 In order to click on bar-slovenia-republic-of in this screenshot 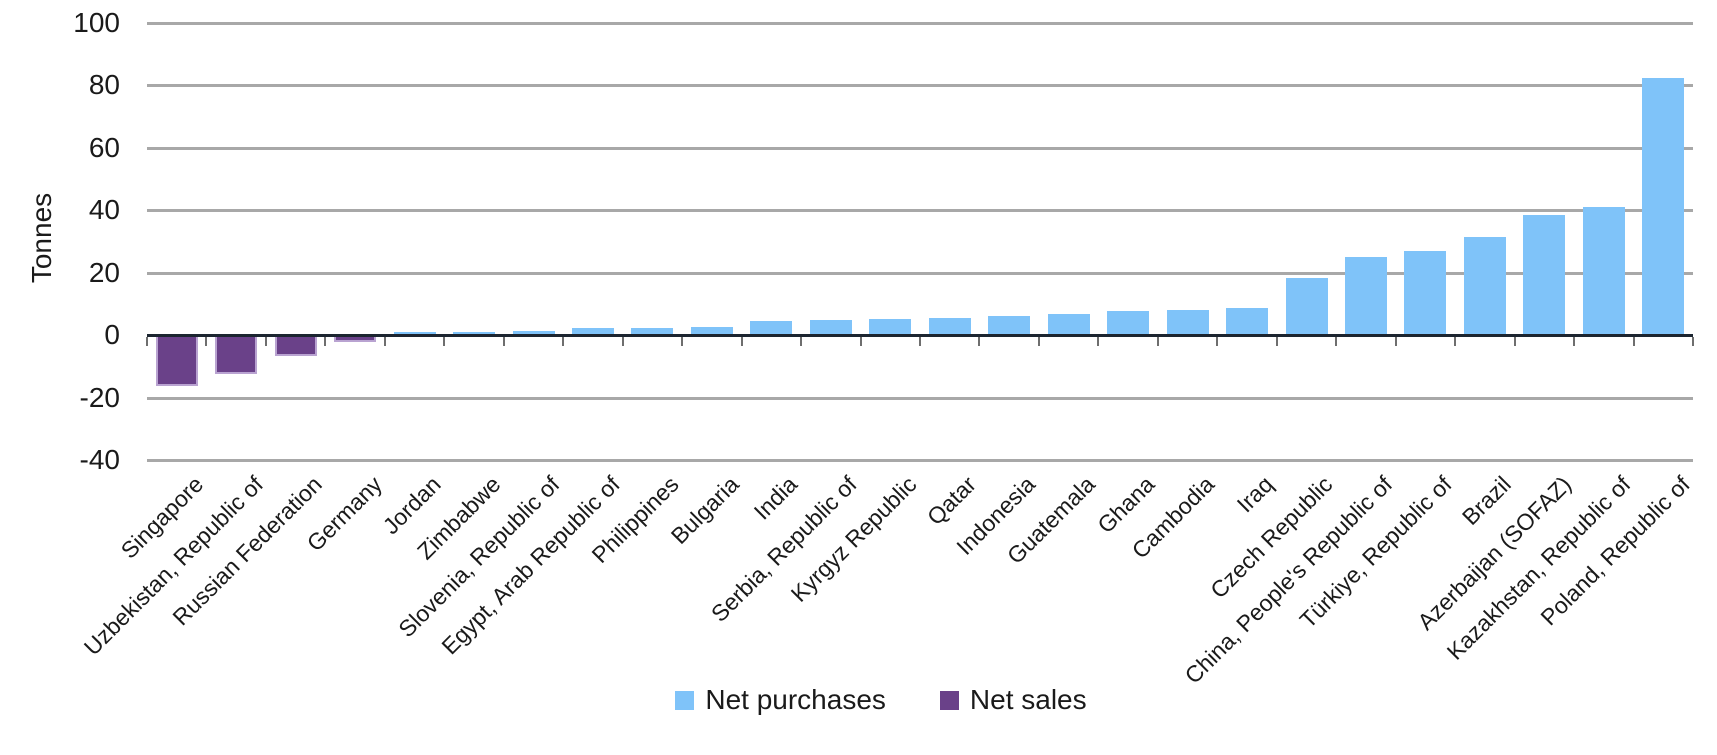, I will do `click(533, 332)`.